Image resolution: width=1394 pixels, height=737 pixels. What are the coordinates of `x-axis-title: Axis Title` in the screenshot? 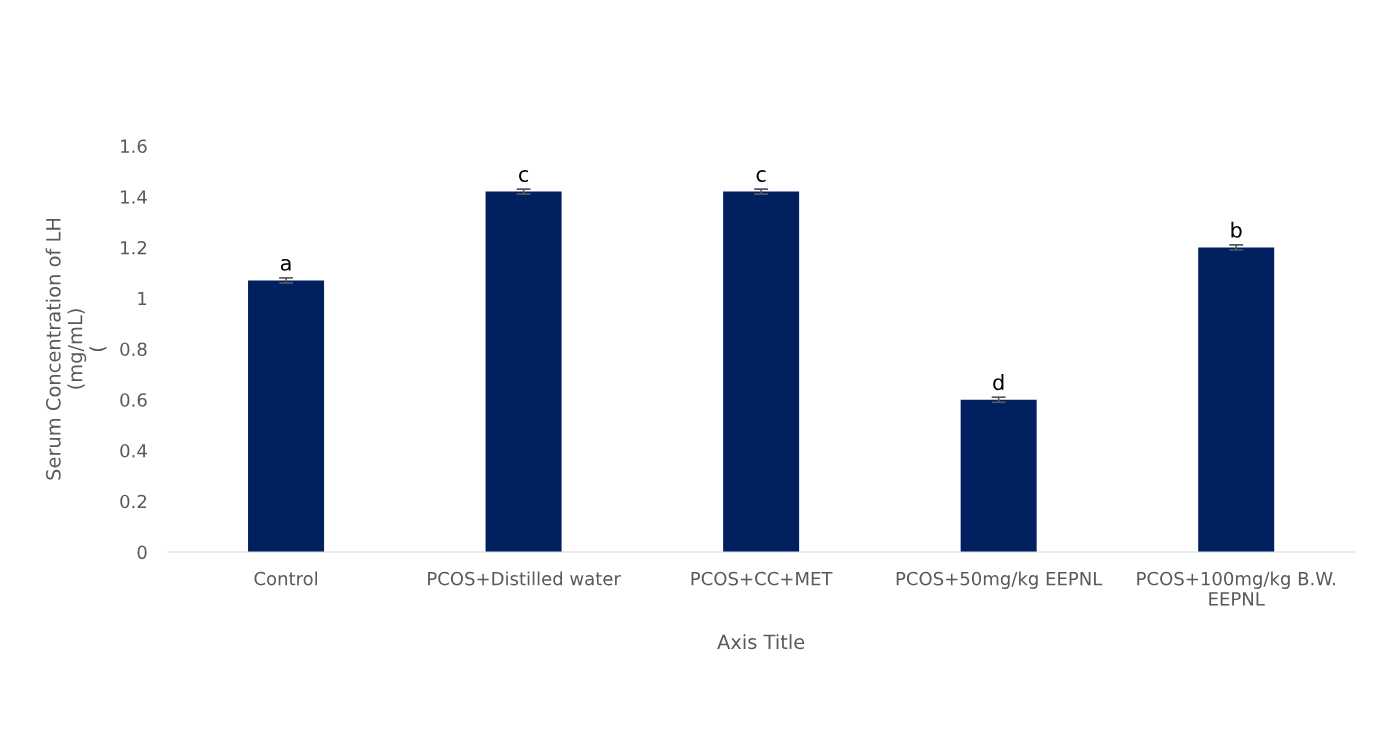 It's located at (761, 642).